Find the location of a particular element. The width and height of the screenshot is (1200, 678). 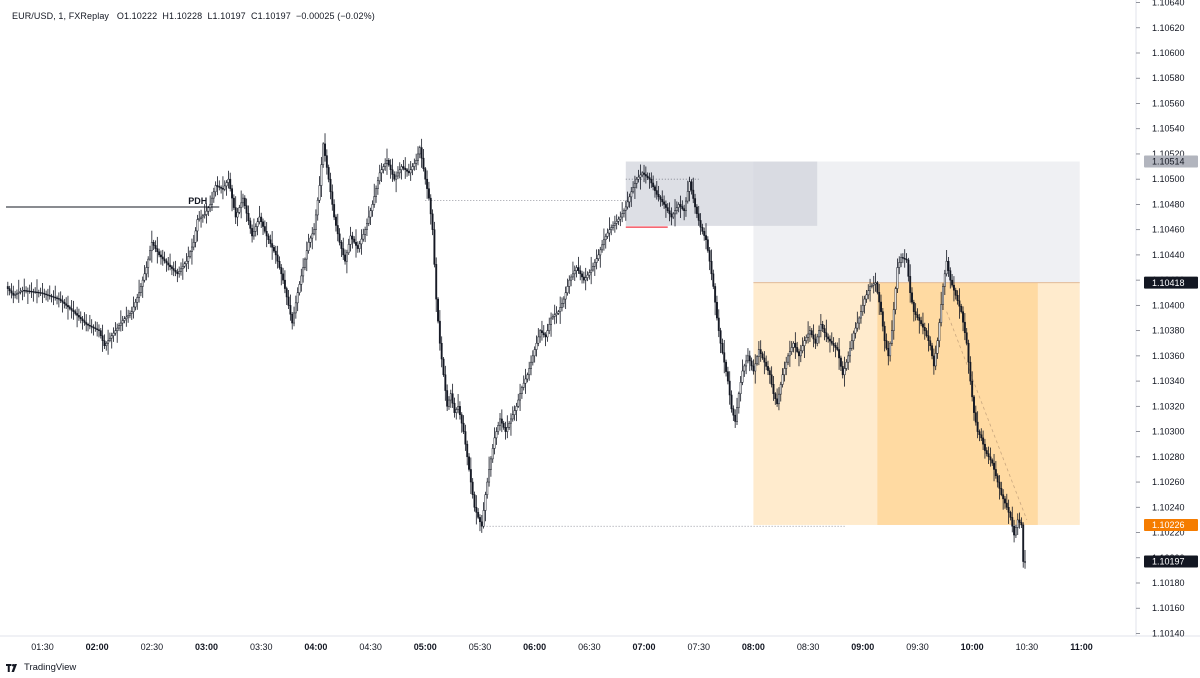

x-tick-label: 01:30 is located at coordinates (42, 647).